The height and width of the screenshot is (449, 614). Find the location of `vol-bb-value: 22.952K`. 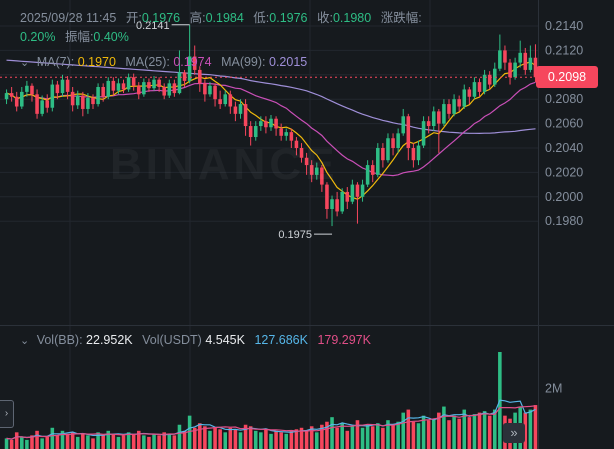

vol-bb-value: 22.952K is located at coordinates (109, 340).